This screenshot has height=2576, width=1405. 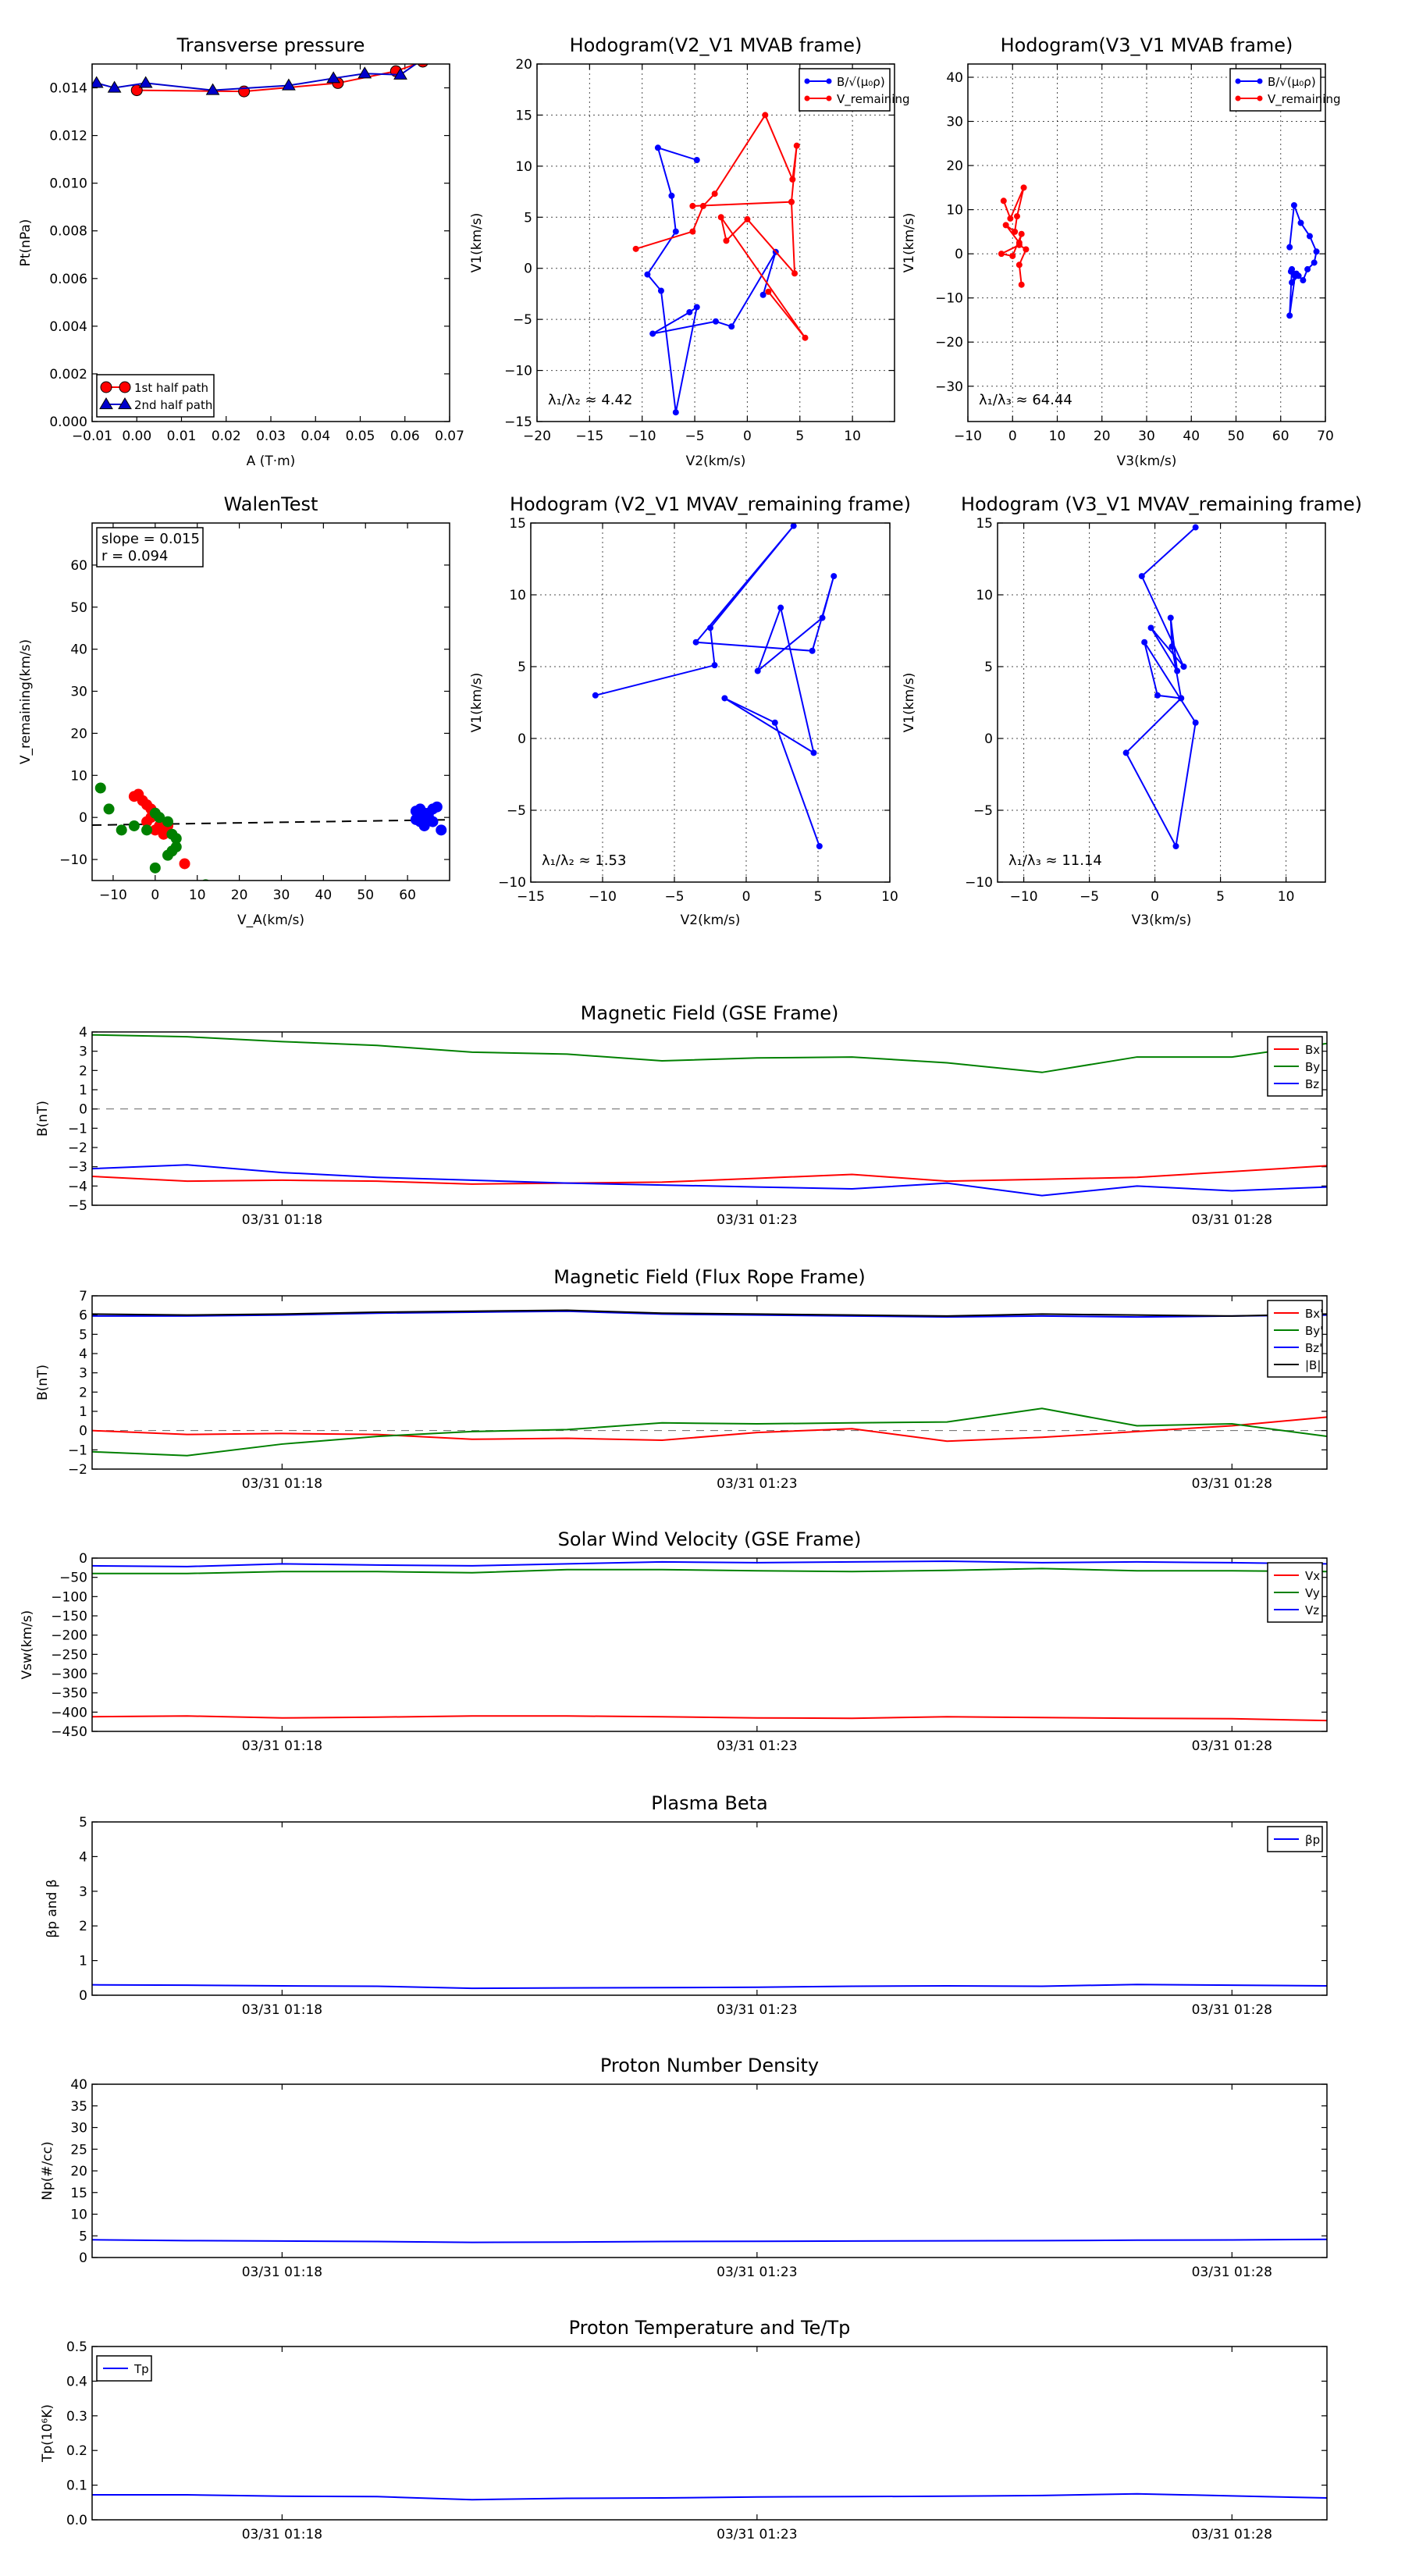 What do you see at coordinates (584, 860) in the screenshot?
I see `eigenvalue-ratio-label: λ₁/λ₂ ≈ 1.53` at bounding box center [584, 860].